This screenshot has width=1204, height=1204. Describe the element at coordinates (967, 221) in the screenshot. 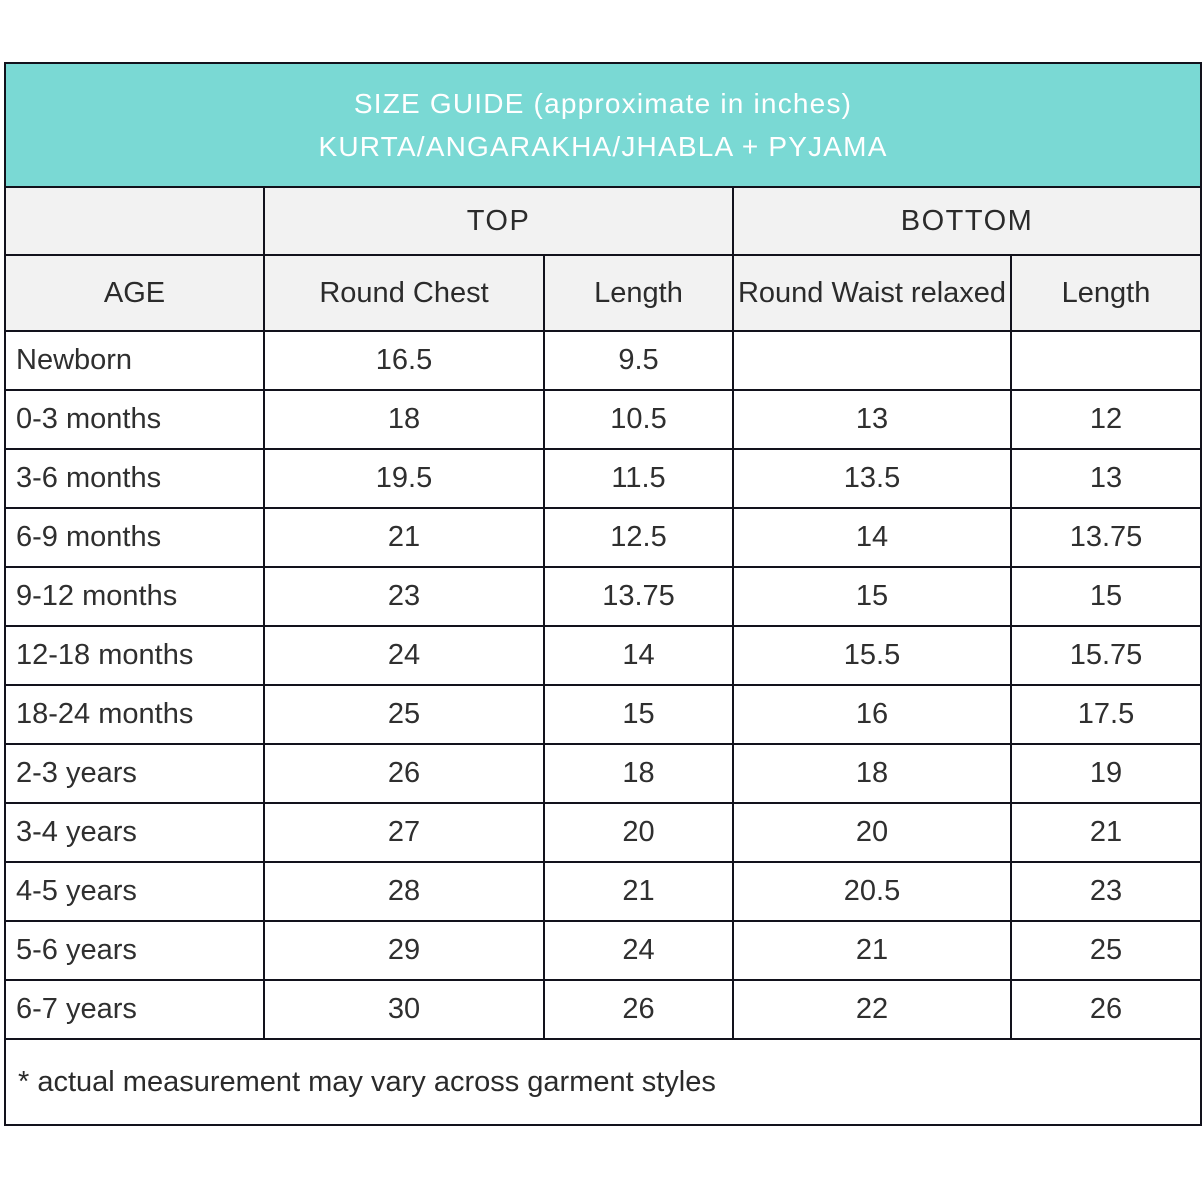

I see `group-header-bottom: BOTTOM` at that location.